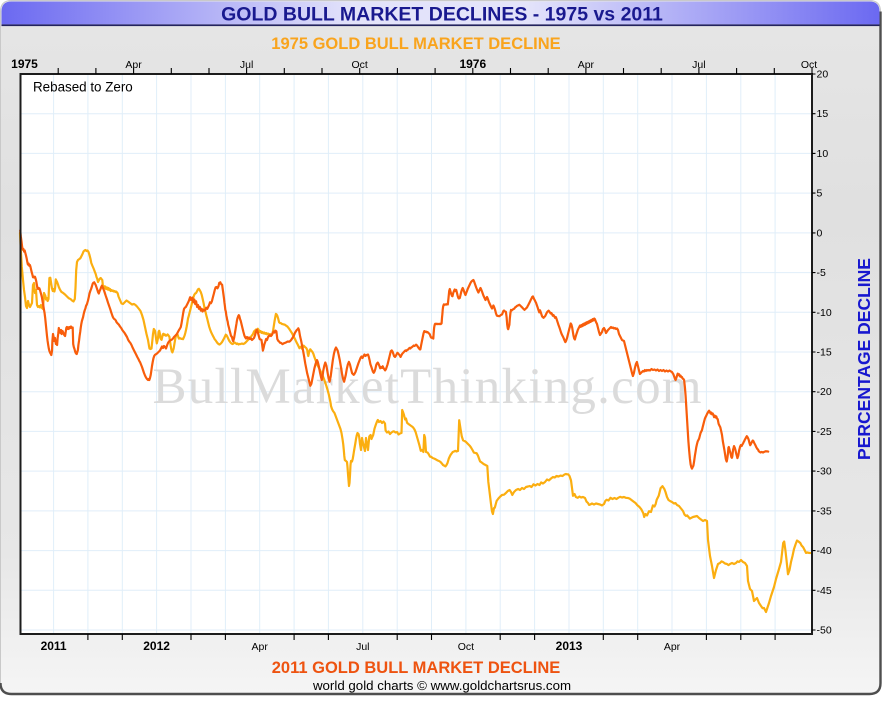 This screenshot has height=701, width=883. Describe the element at coordinates (54, 646) in the screenshot. I see `svg-text: 2011` at that location.